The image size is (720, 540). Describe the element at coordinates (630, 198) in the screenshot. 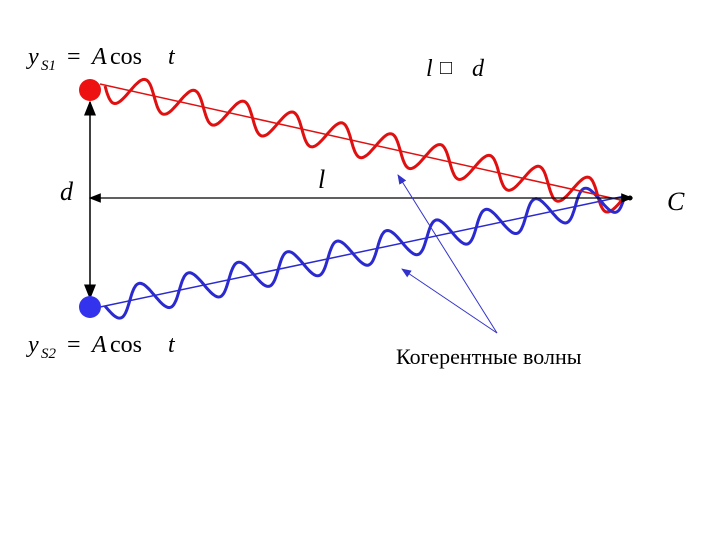

I see `point-c` at that location.